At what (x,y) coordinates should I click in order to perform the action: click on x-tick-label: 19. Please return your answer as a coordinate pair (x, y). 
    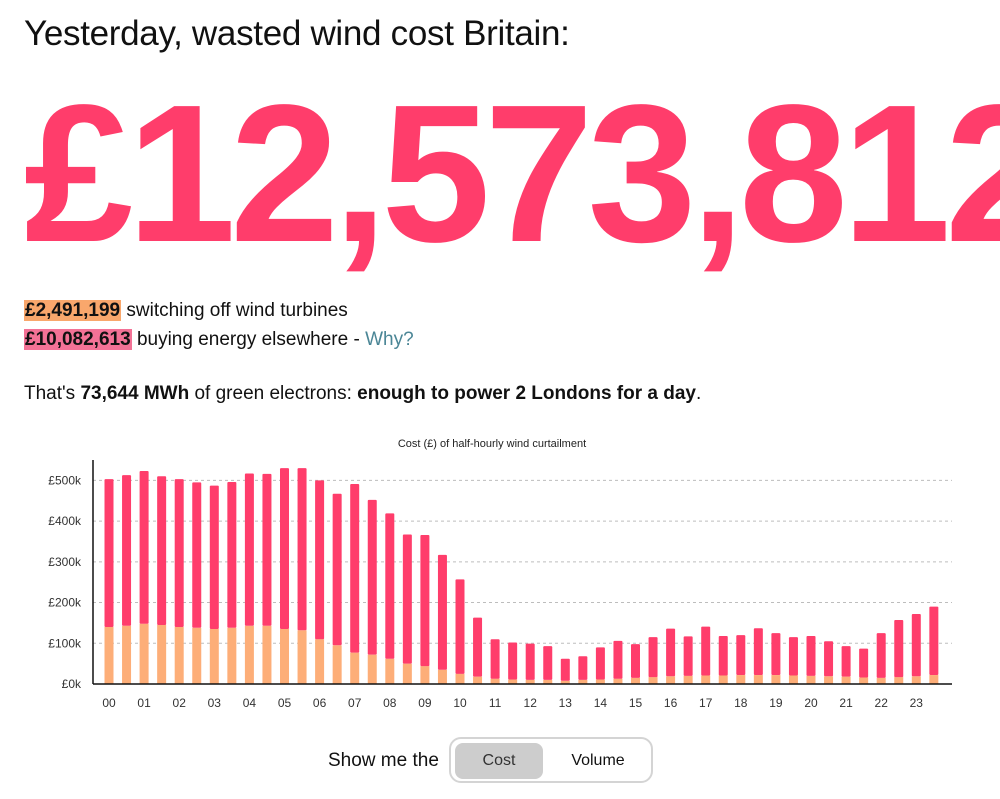
    Looking at the image, I should click on (776, 703).